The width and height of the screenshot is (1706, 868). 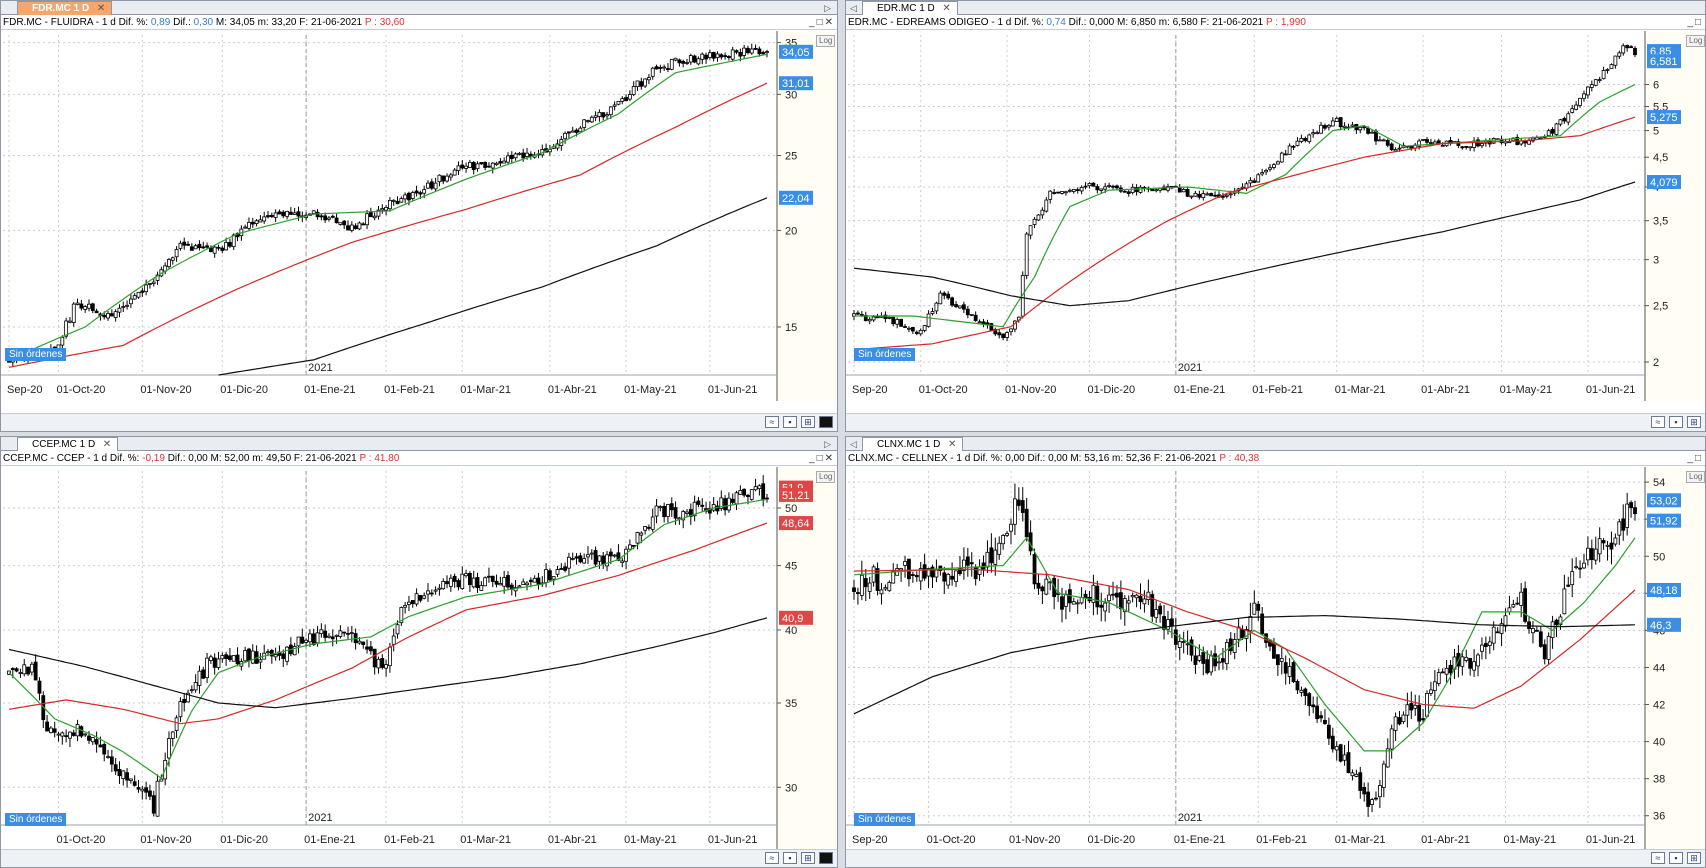 I want to click on x-tick-label: 01-Jun-21, so click(x=733, y=390).